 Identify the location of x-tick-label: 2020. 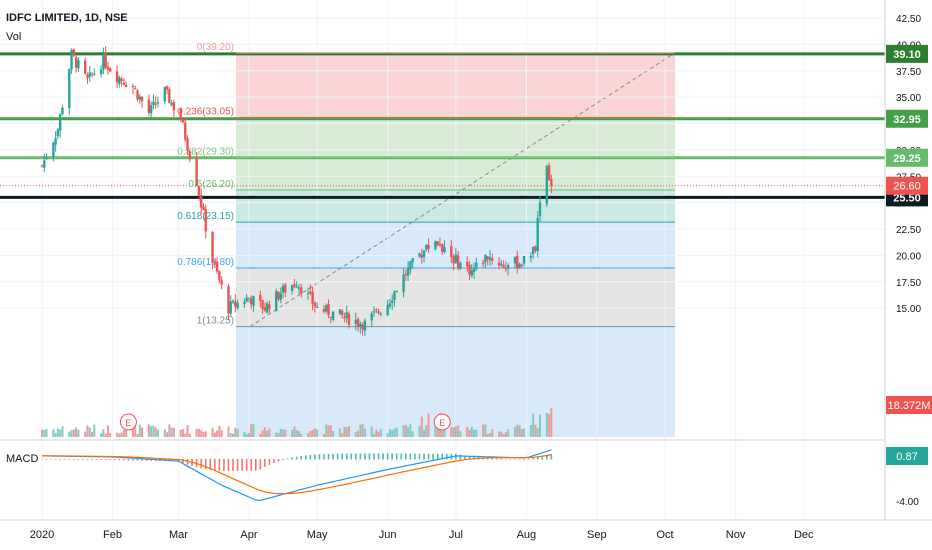
(42, 535).